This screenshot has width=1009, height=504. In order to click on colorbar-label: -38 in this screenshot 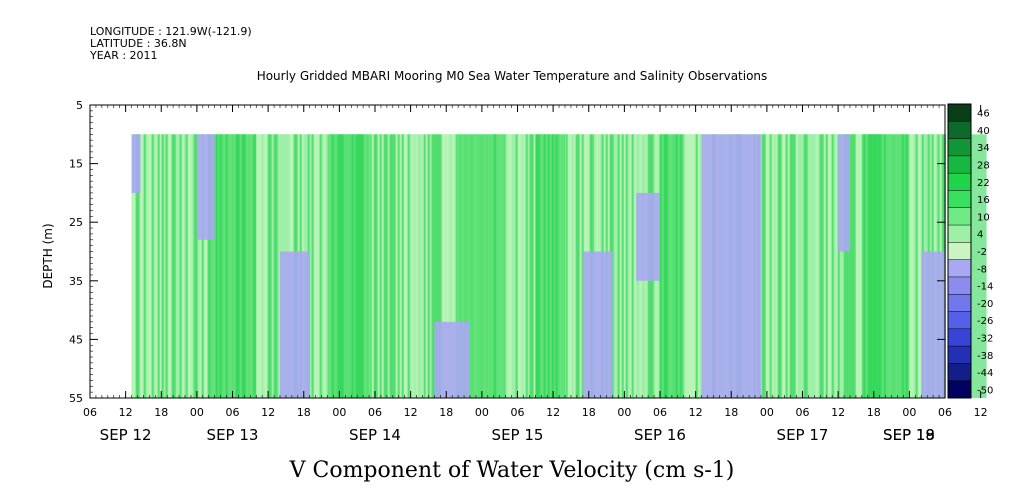, I will do `click(985, 356)`.